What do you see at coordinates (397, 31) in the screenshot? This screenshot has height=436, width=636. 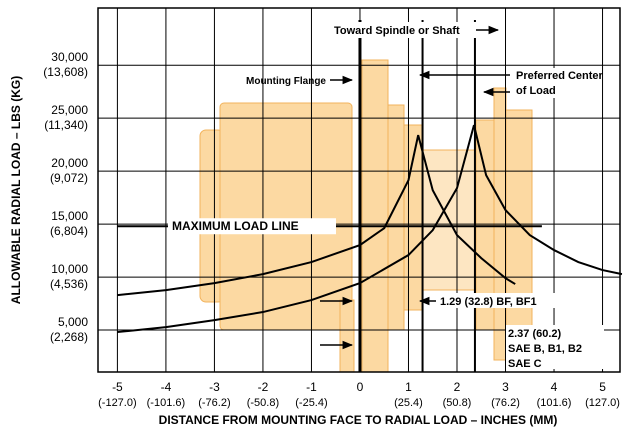 I see `annotation: Toward Spindle or Shaft` at bounding box center [397, 31].